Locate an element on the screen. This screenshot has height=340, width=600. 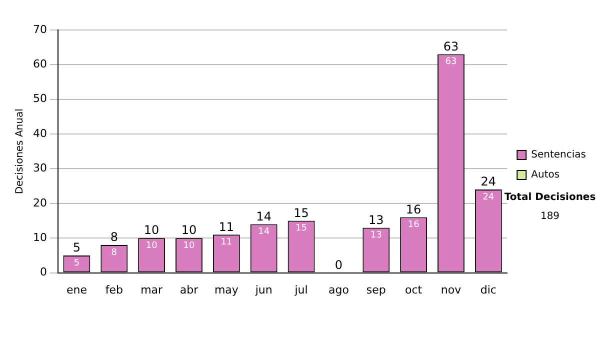
x-tick-label: nov is located at coordinates (451, 289).